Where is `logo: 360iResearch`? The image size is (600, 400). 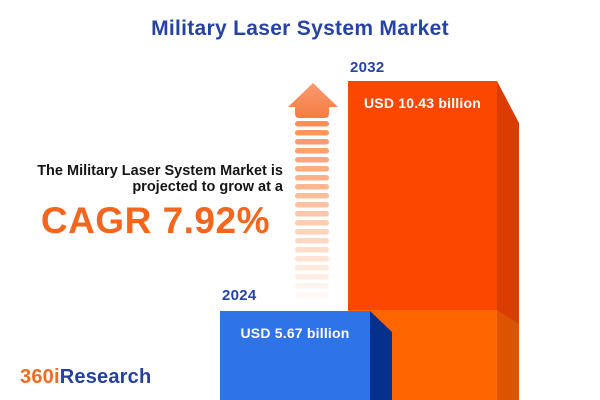 logo: 360iResearch is located at coordinates (85, 377).